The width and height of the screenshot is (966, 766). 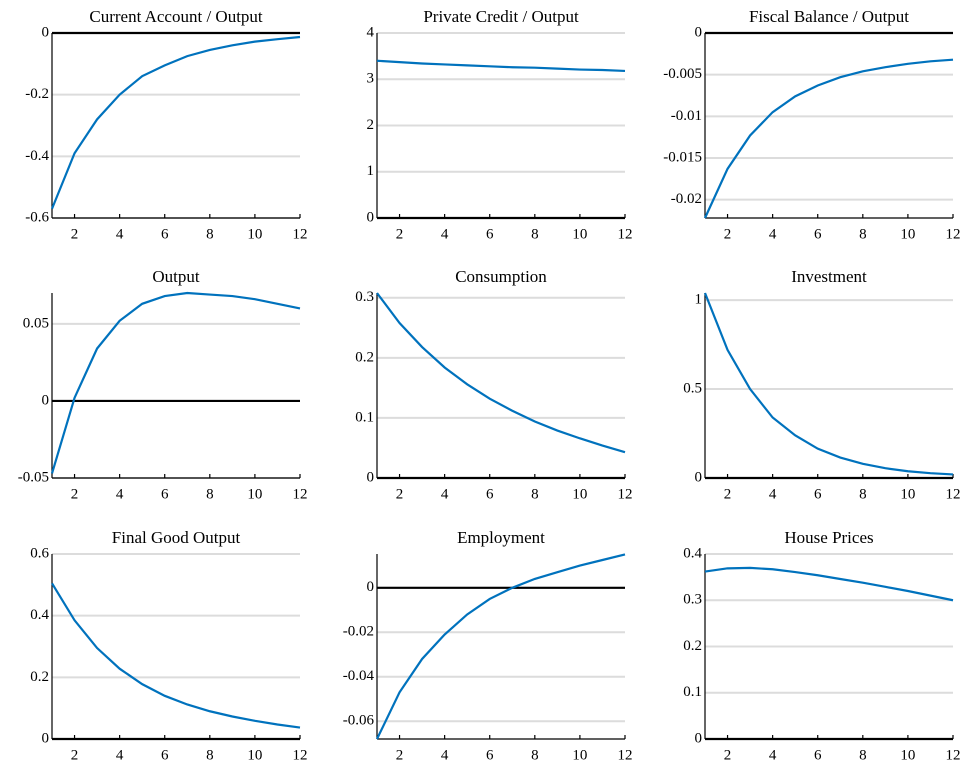 What do you see at coordinates (682, 74) in the screenshot?
I see `y-tick-label: -0.005` at bounding box center [682, 74].